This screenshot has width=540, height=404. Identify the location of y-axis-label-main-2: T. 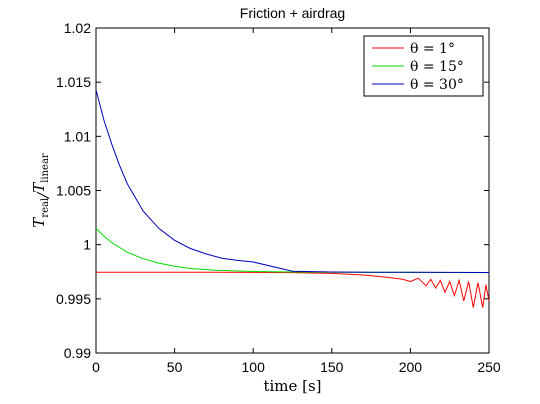
(39, 187).